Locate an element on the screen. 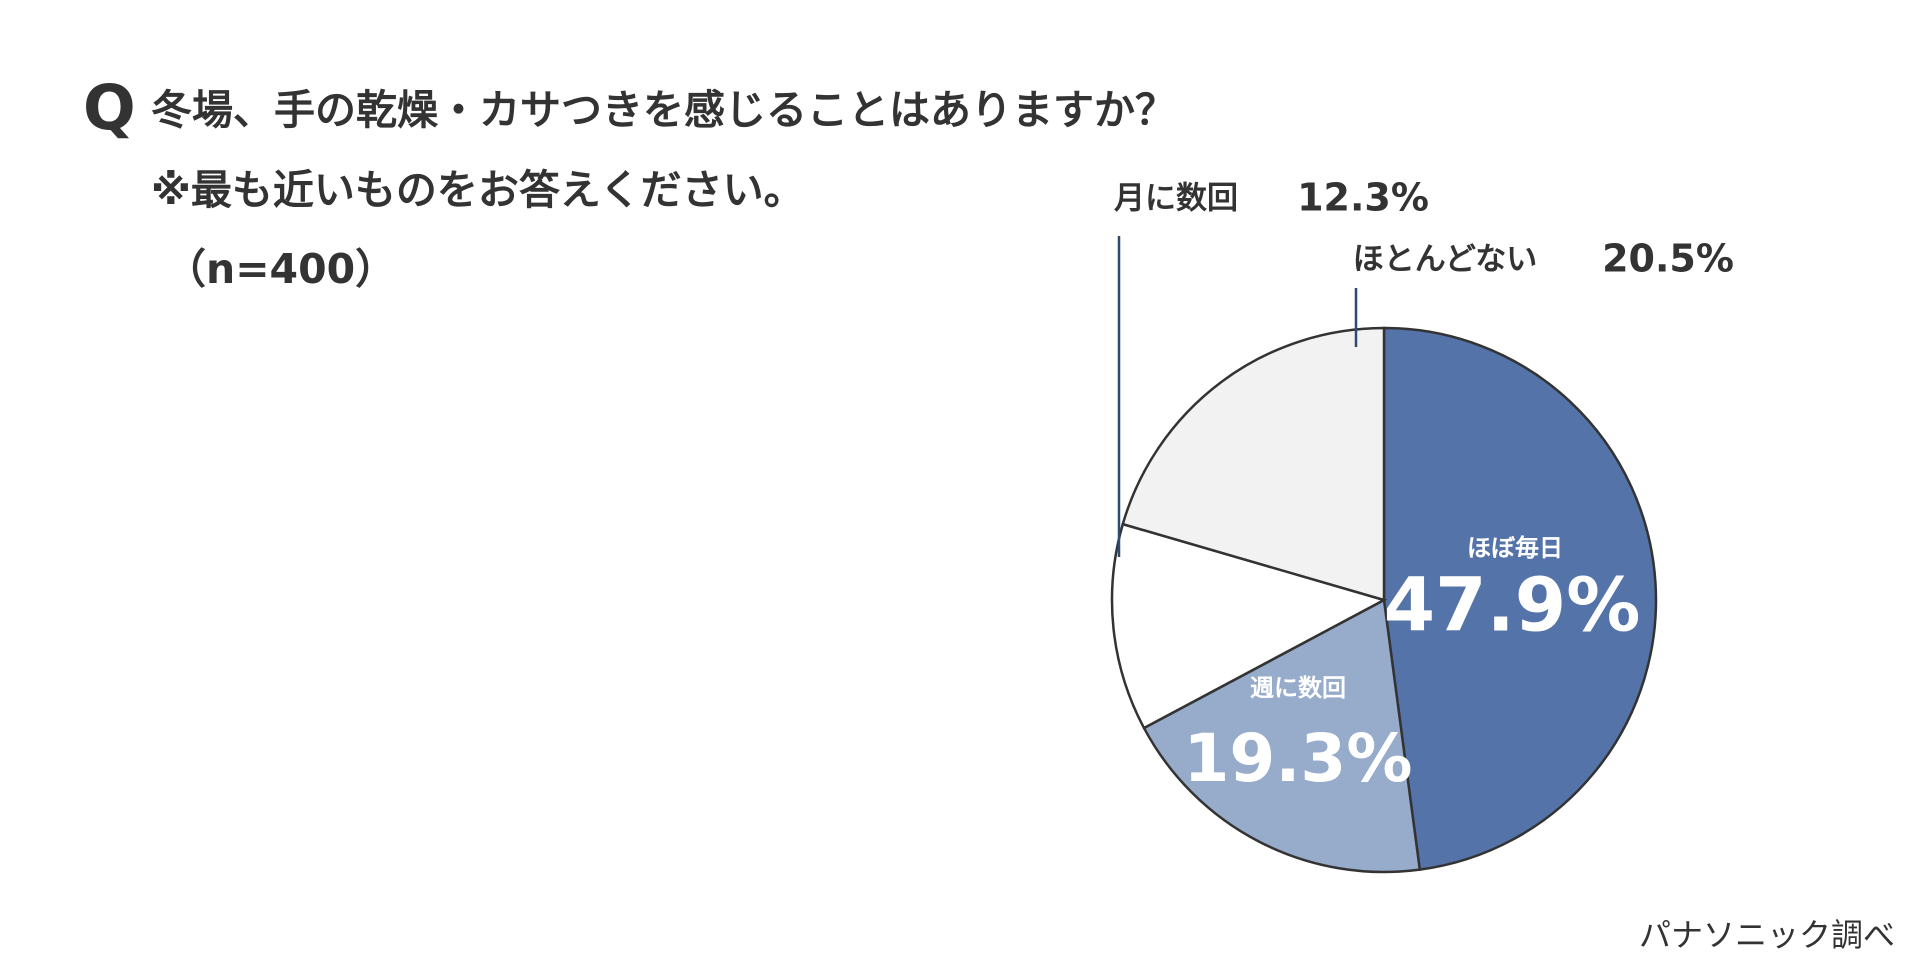 The width and height of the screenshot is (1920, 975). value-label: 20.5% is located at coordinates (1668, 259).